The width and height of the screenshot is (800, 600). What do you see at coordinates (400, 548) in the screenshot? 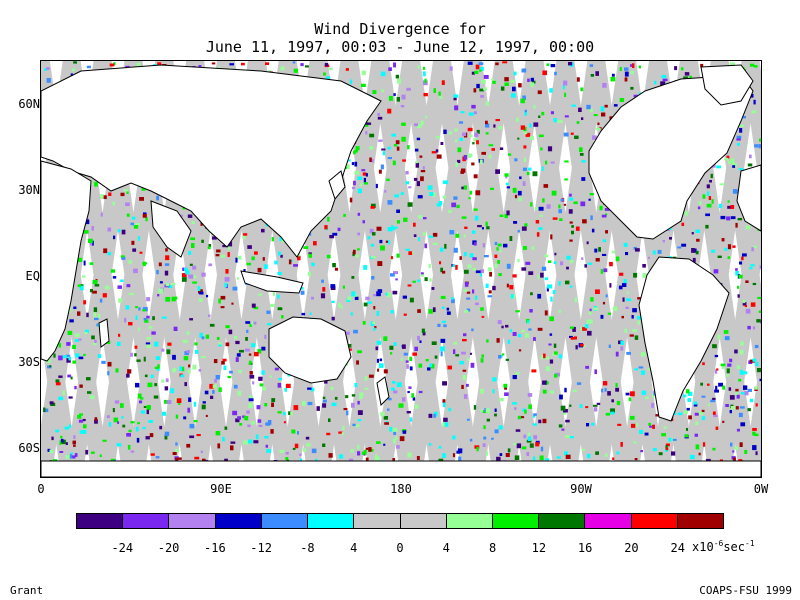
I see `colorbar-tick-label: 0` at bounding box center [400, 548].